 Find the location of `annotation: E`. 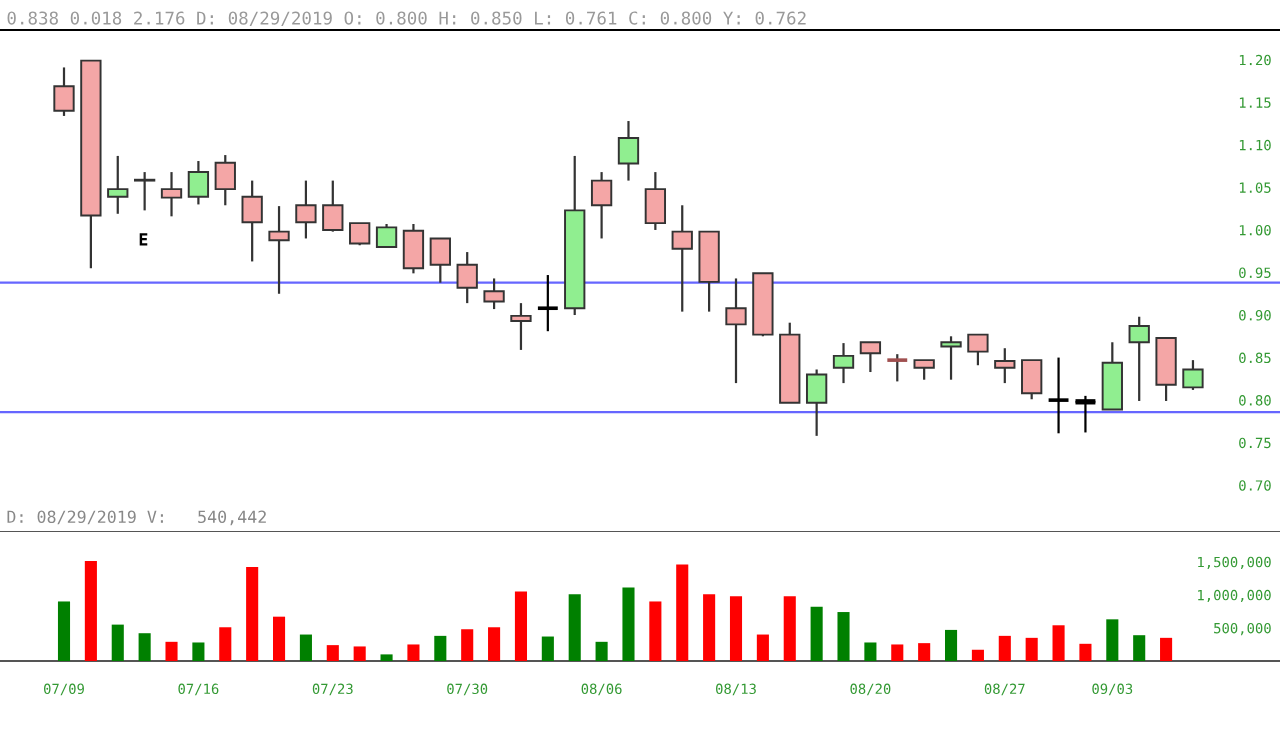

annotation: E is located at coordinates (143, 239).